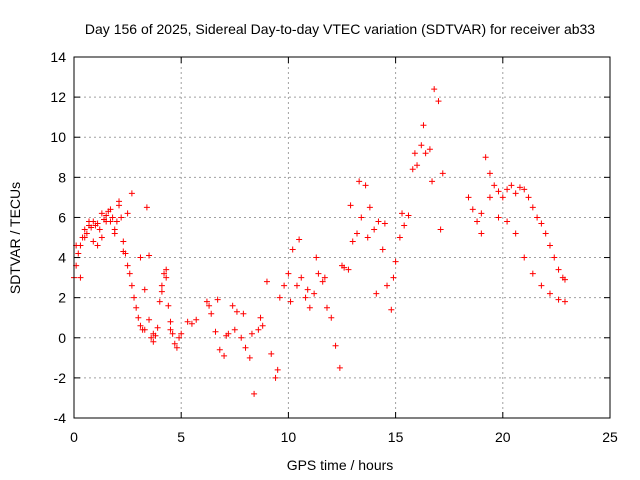 Image resolution: width=640 pixels, height=480 pixels. What do you see at coordinates (60, 418) in the screenshot?
I see `y-tick-label: -4` at bounding box center [60, 418].